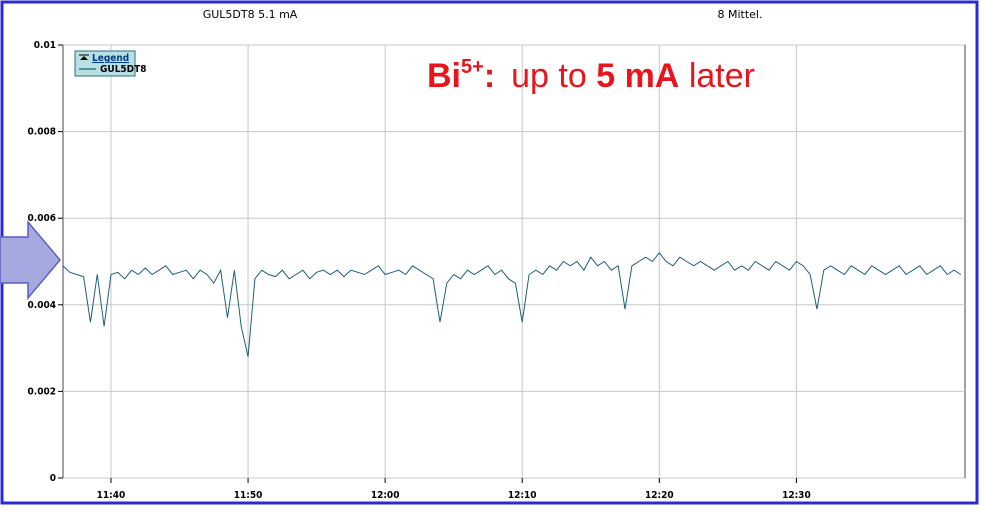  What do you see at coordinates (722, 76) in the screenshot?
I see `annotation-part: later` at bounding box center [722, 76].